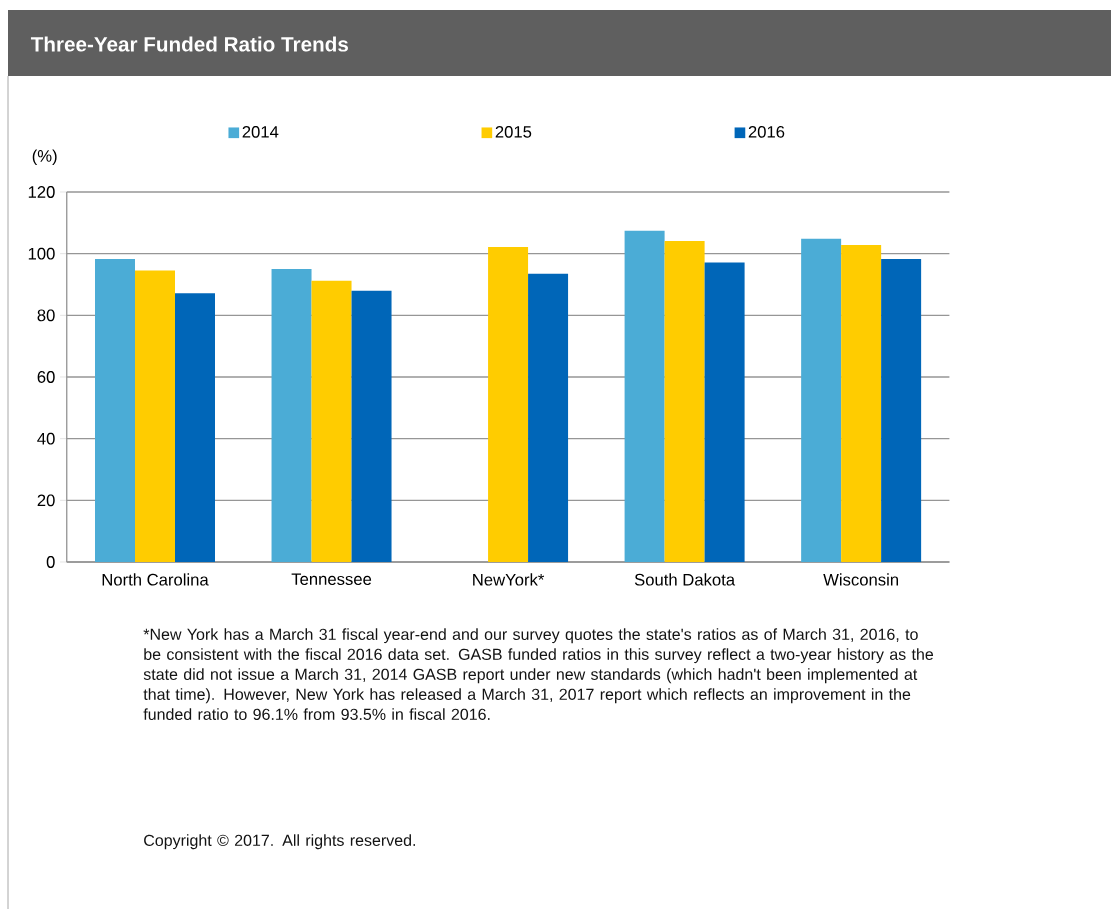 The width and height of the screenshot is (1111, 909). Describe the element at coordinates (513, 131) in the screenshot. I see `legend-label: 2015` at that location.